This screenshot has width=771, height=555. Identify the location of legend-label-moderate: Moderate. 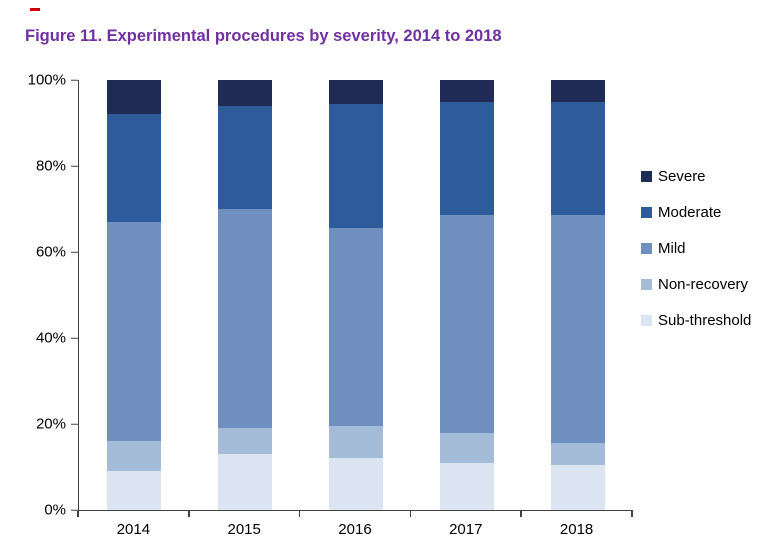
(690, 212).